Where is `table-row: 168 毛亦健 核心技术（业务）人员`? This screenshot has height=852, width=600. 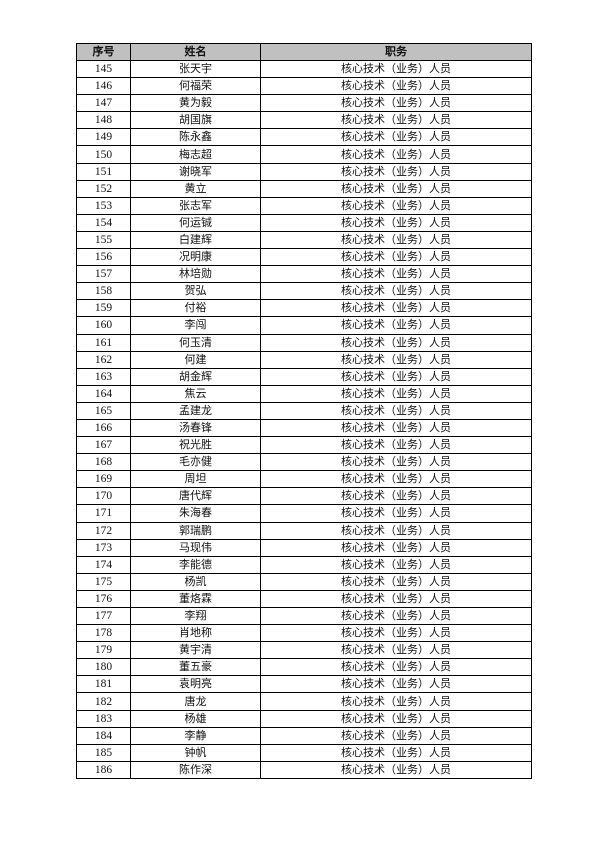
table-row: 168 毛亦健 核心技术（业务）人员 is located at coordinates (304, 462).